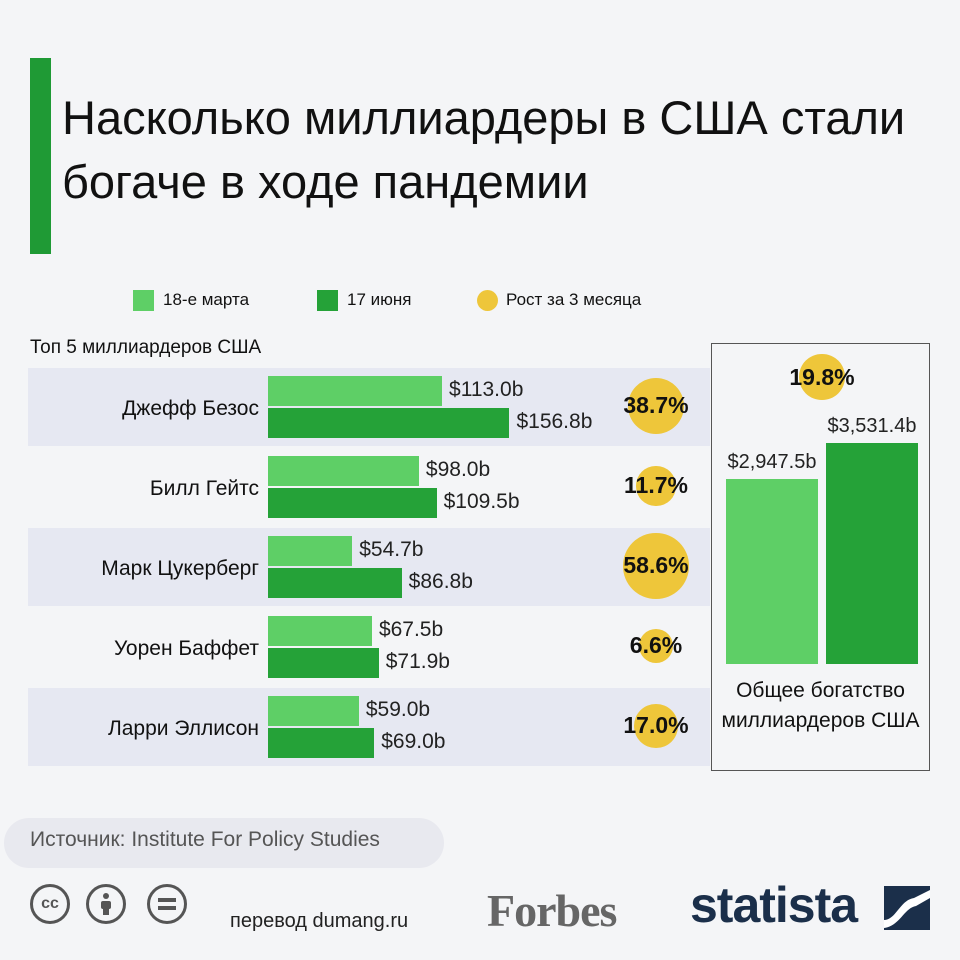 The height and width of the screenshot is (960, 960). Describe the element at coordinates (413, 741) in the screenshot. I see `bar-label-june: $69.0b` at that location.